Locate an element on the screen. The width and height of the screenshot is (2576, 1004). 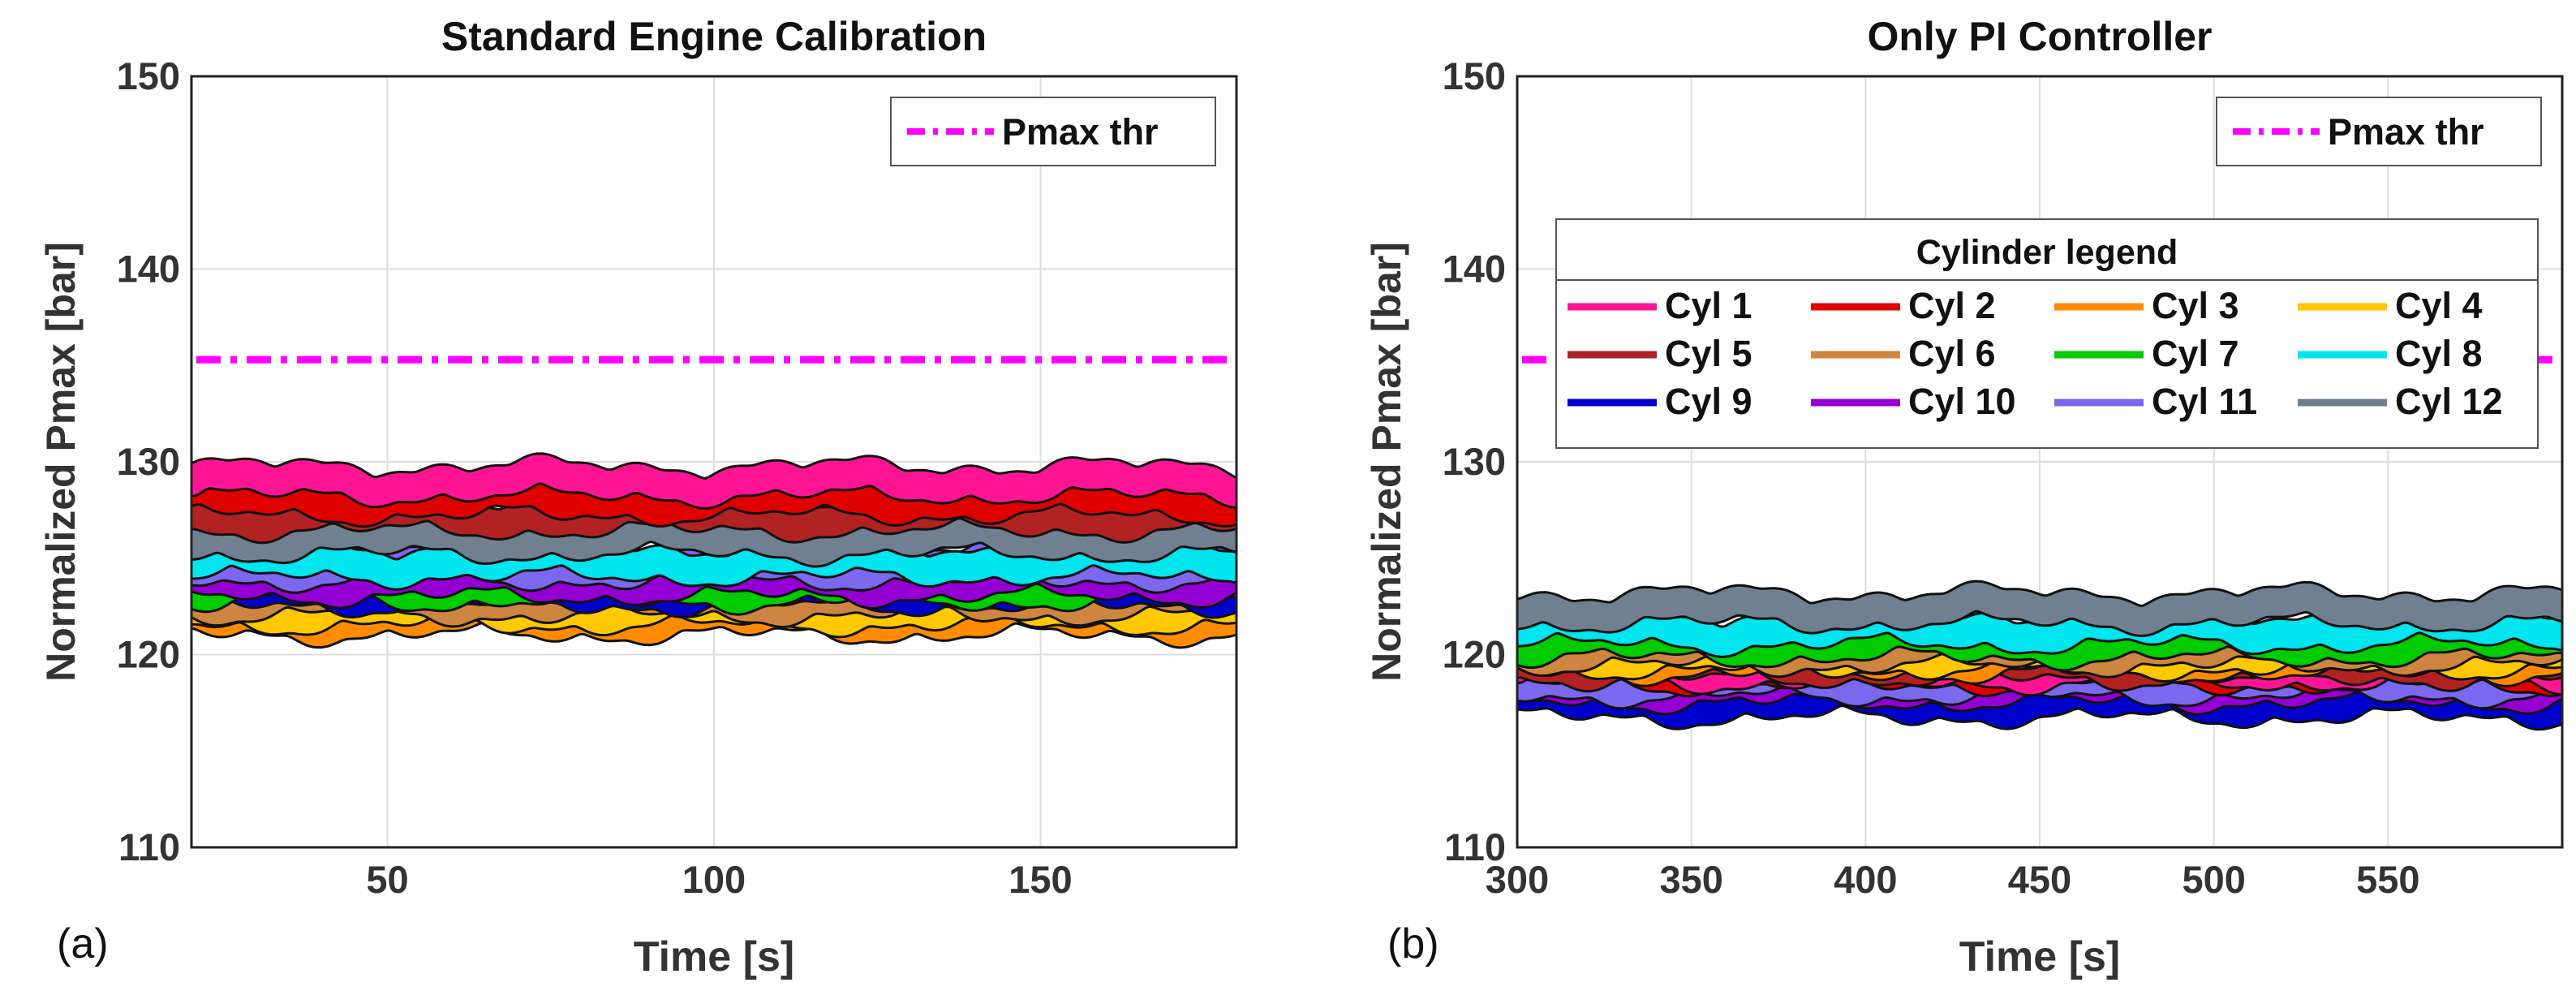
y-tick-label-a-1: 120 is located at coordinates (148, 654).